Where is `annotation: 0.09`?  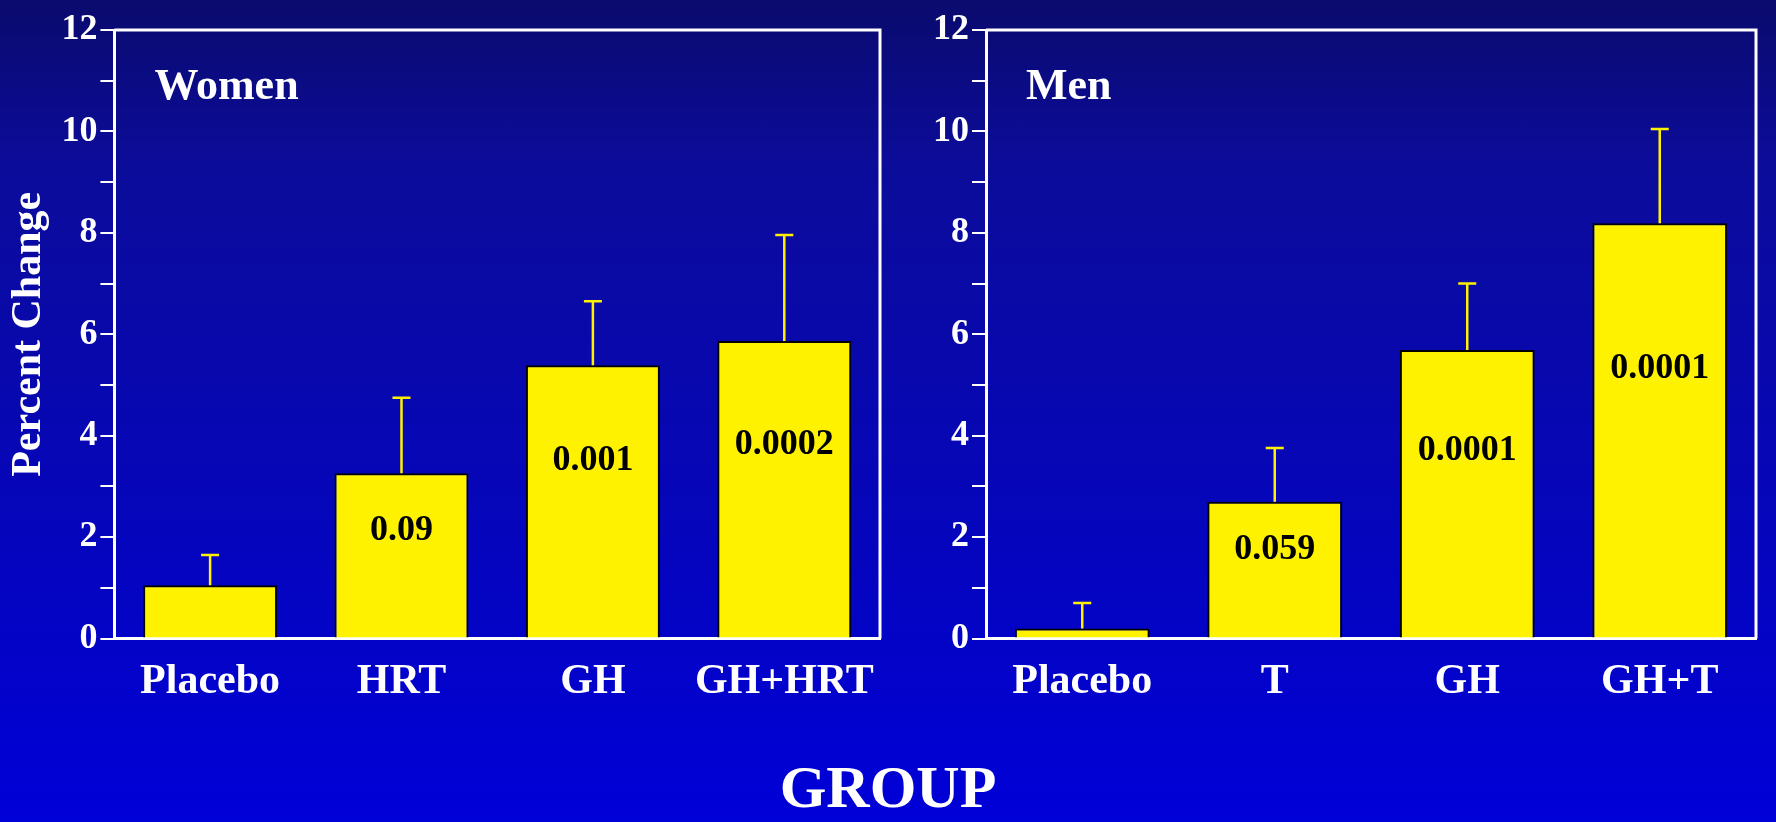
annotation: 0.09 is located at coordinates (401, 528).